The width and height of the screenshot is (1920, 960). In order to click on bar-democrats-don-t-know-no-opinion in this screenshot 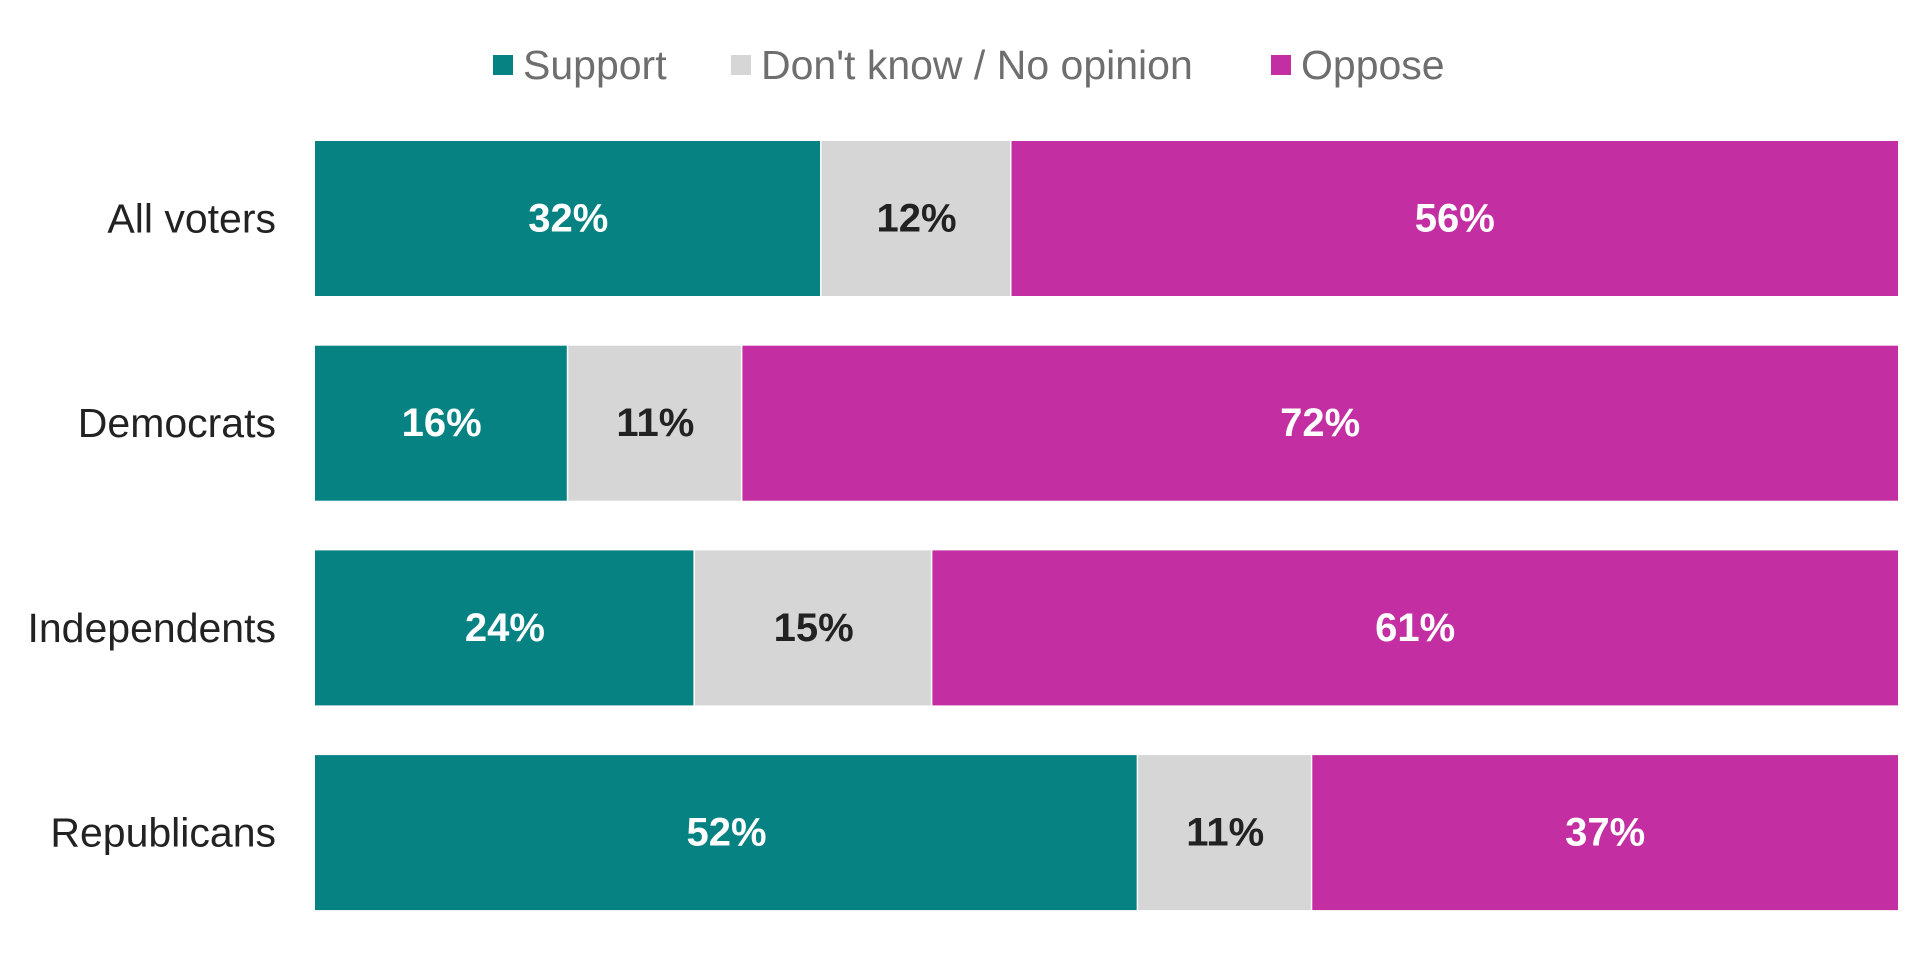, I will do `click(654, 423)`.